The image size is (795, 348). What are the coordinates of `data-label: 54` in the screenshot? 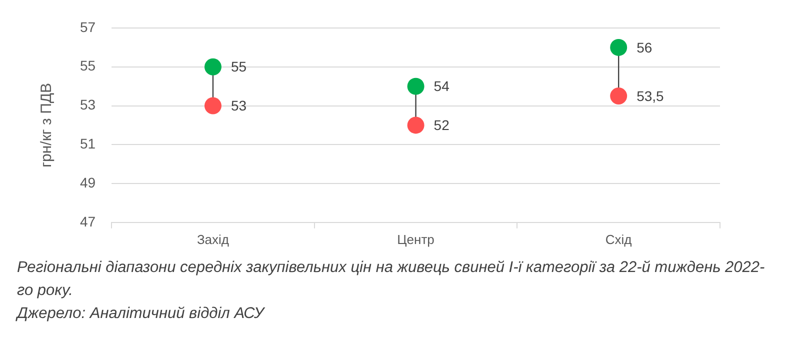 It's located at (442, 86).